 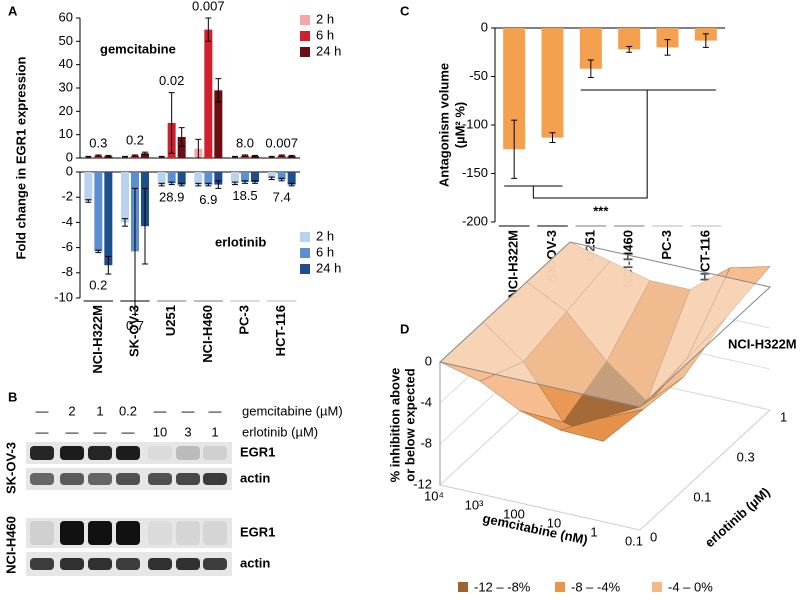 What do you see at coordinates (10, 468) in the screenshot?
I see `cell-line-label: SK-OV-3` at bounding box center [10, 468].